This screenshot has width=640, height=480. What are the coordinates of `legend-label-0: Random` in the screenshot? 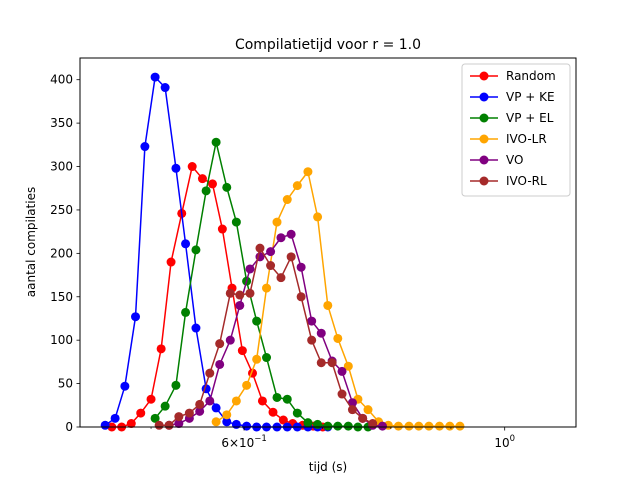 It's located at (531, 76).